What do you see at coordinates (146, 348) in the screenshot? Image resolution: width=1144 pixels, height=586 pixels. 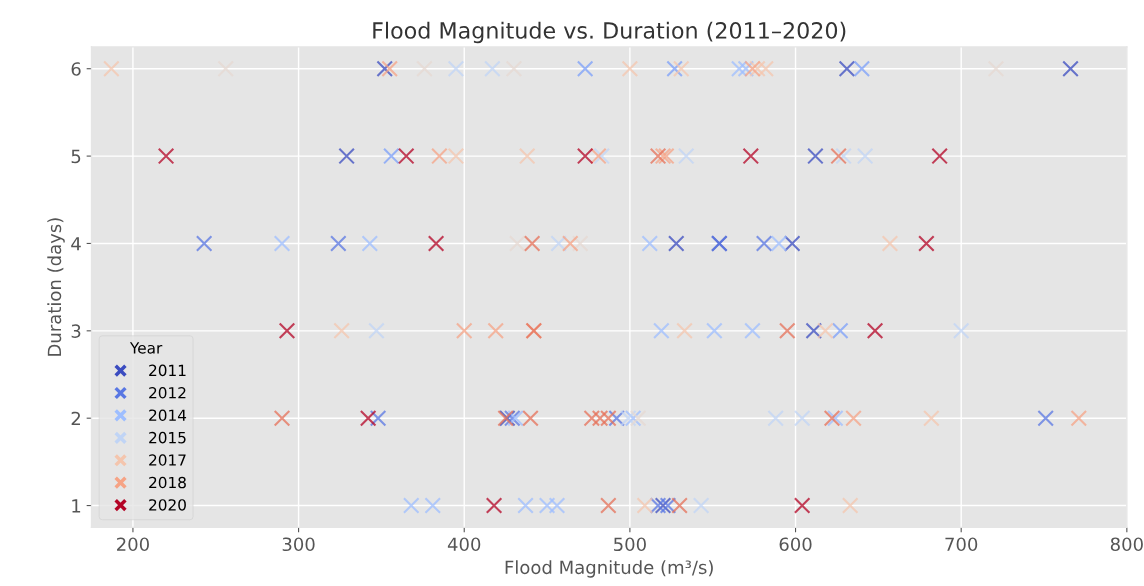 I see `legend-title: Year` at bounding box center [146, 348].